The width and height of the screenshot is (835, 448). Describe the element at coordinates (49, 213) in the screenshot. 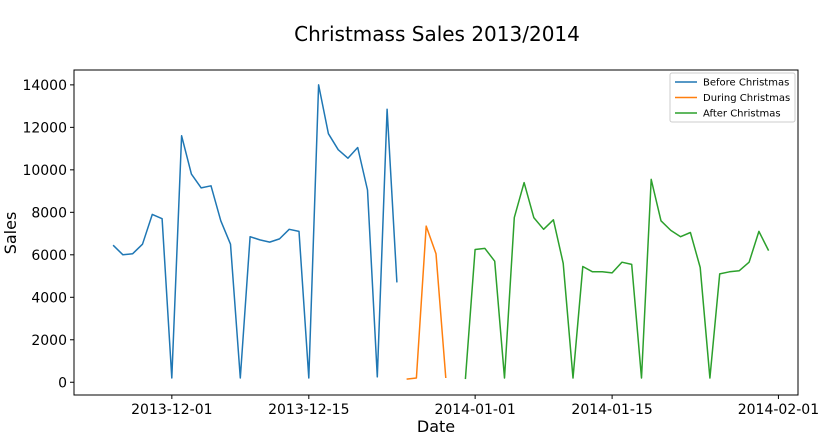

I see `y-tick-label: 8000` at that location.